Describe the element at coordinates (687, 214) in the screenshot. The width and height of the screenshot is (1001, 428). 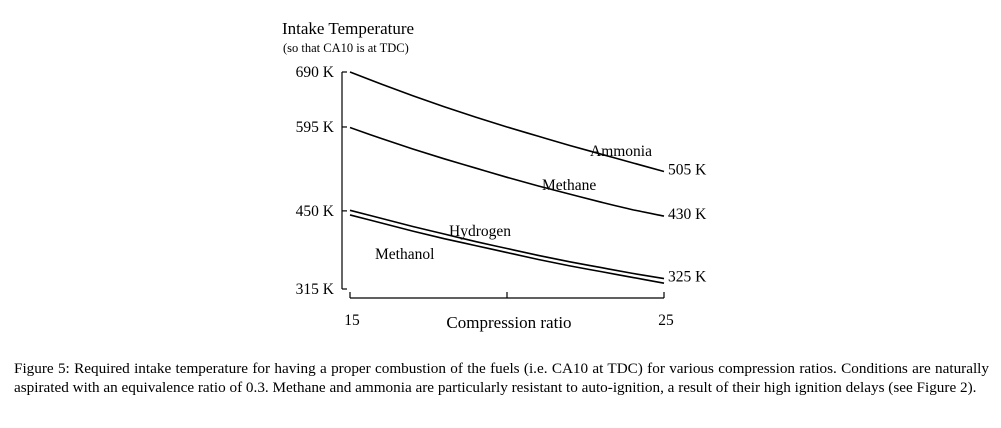
I see `series-end-label-methane: 430 K` at that location.